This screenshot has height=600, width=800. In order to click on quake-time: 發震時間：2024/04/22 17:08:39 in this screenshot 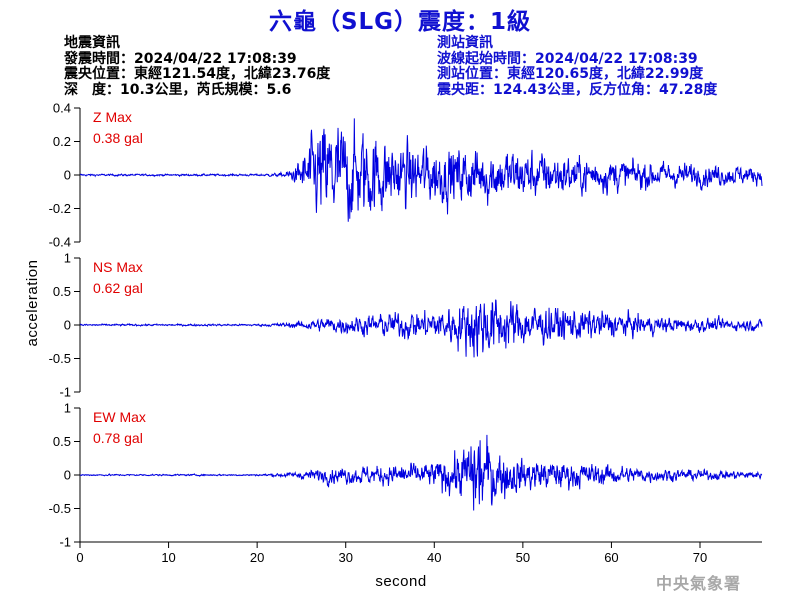, I will do `click(180, 58)`.